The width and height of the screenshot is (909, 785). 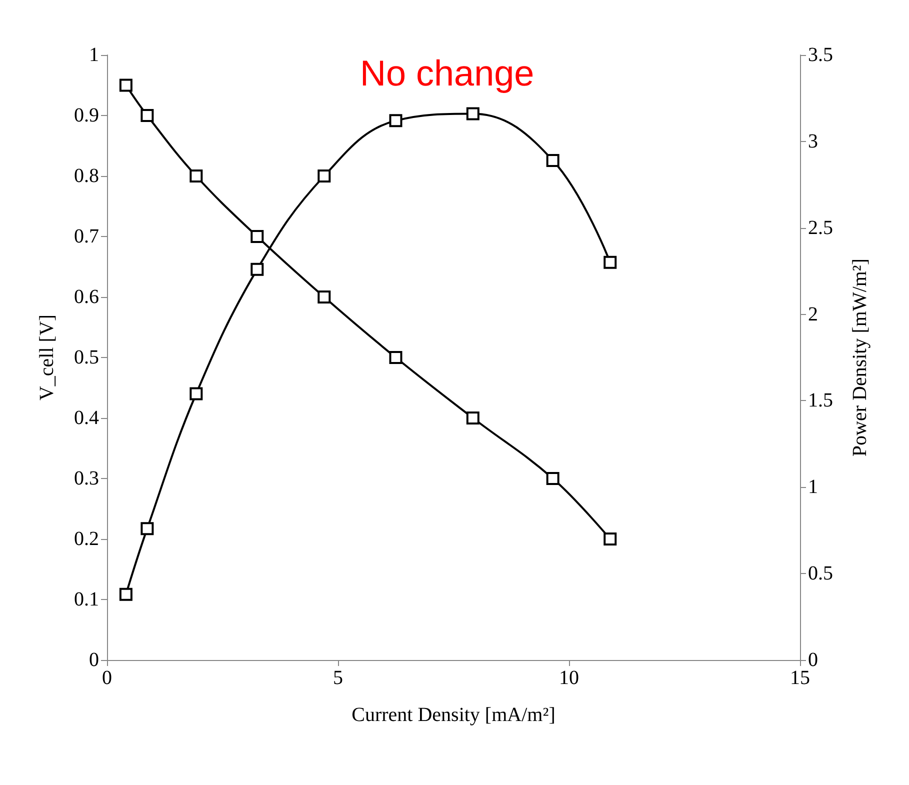 I want to click on y2-tick-label: 3, so click(x=813, y=141).